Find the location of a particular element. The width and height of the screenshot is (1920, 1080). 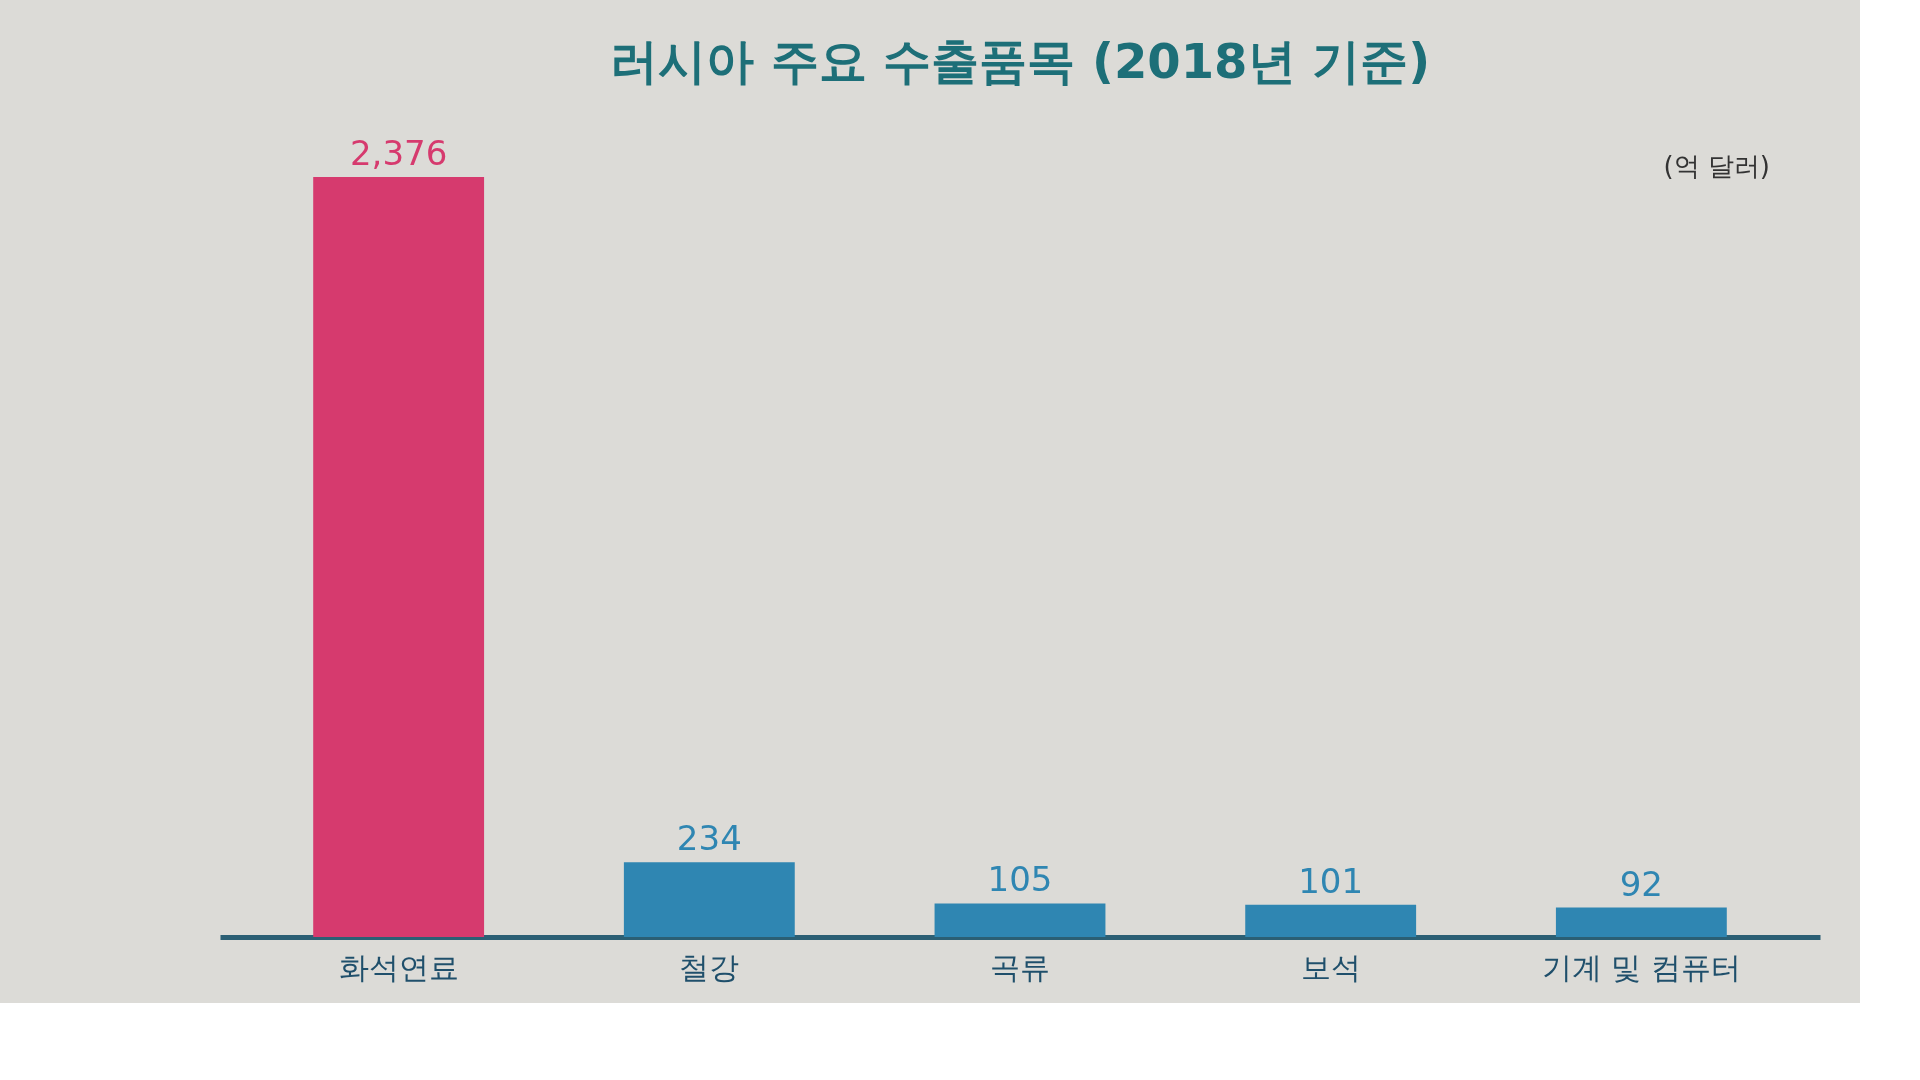

x-tick-label: 화석연료 is located at coordinates (398, 967).